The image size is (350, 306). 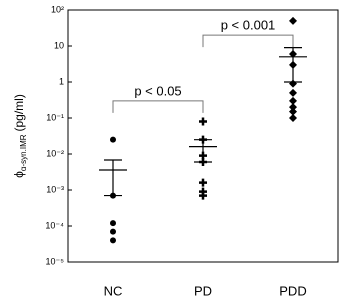 What do you see at coordinates (55, 117) in the screenshot?
I see `y-tick-label: 10⁻¹` at bounding box center [55, 117].